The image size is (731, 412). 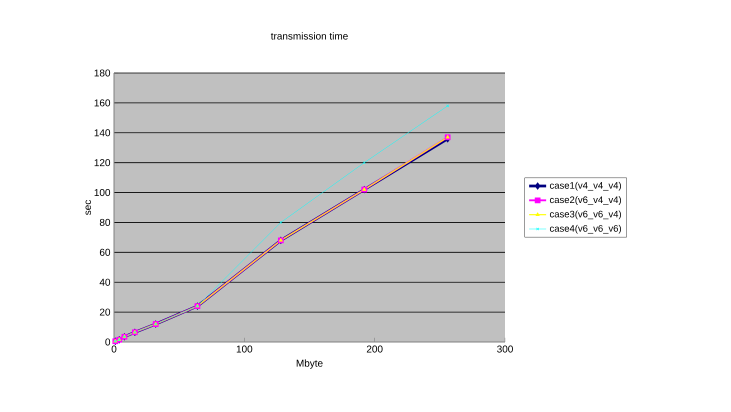 What do you see at coordinates (102, 102) in the screenshot?
I see `y-tick-label: 160` at bounding box center [102, 102].